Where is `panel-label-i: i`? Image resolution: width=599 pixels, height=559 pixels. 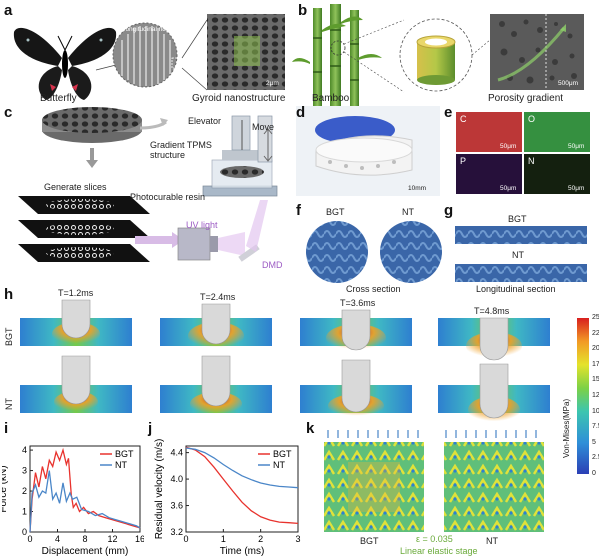 panel-label-i: i is located at coordinates (6, 428).